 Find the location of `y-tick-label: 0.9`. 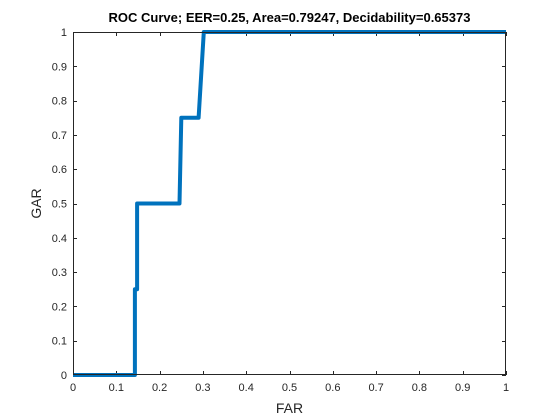

y-tick-label: 0.9 is located at coordinates (59, 67).